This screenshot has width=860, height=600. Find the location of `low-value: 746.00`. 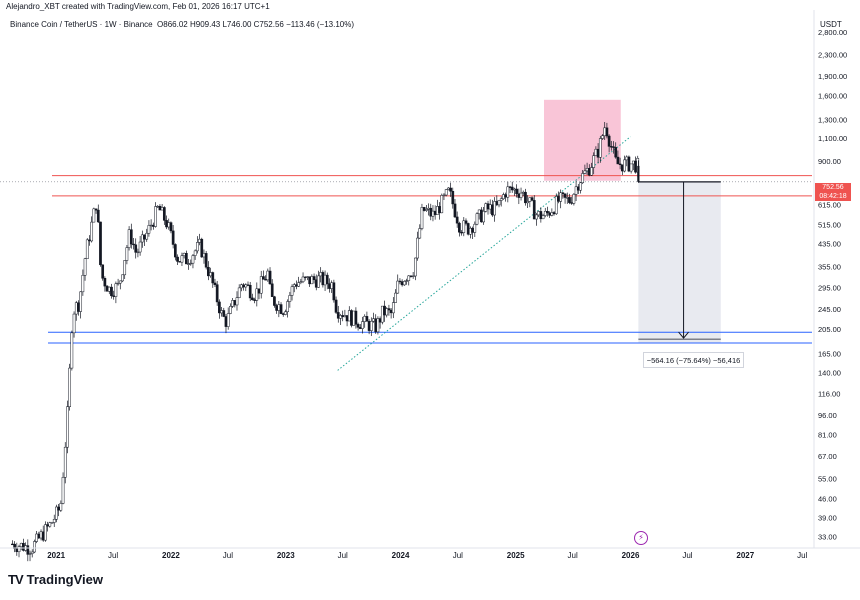

low-value: 746.00 is located at coordinates (239, 24).